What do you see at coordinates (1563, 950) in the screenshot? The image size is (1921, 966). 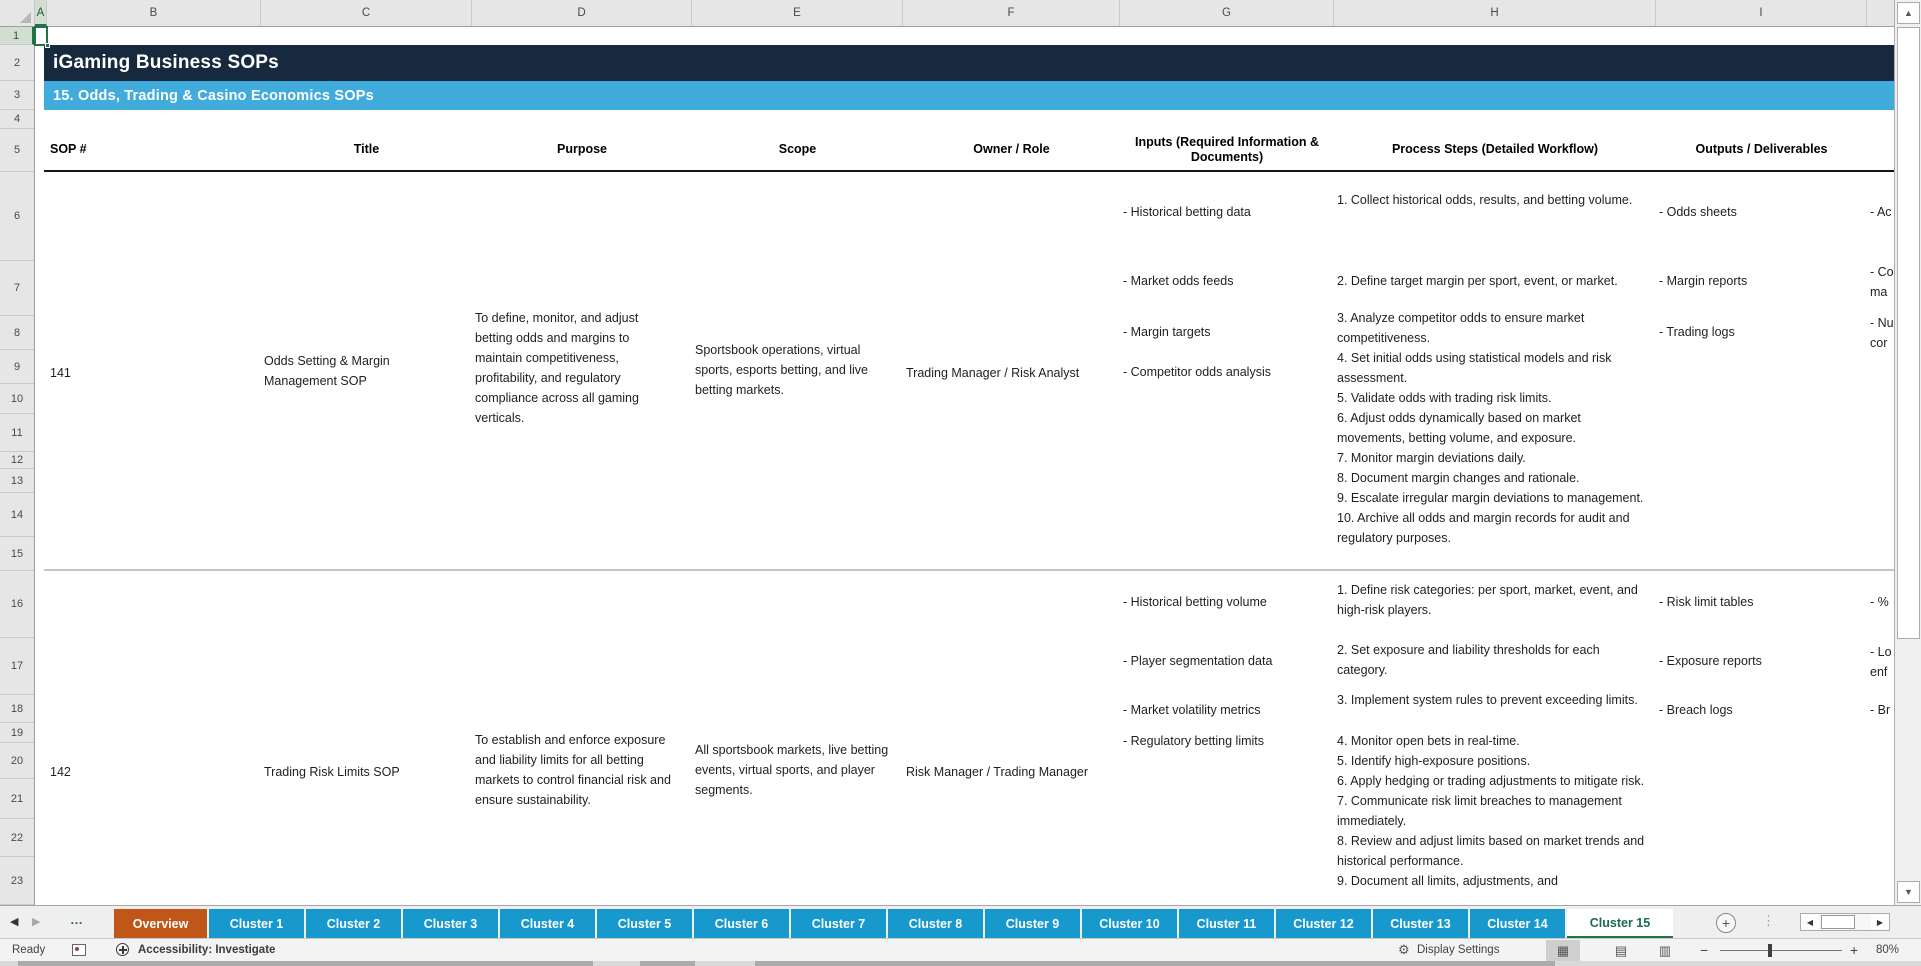 I see `view-normal-button: ▦` at bounding box center [1563, 950].